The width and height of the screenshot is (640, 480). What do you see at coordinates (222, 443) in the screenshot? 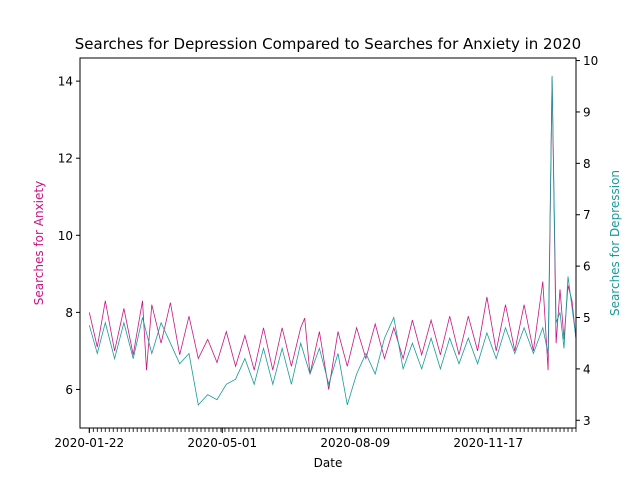
I see `x-tick-label: 2020-05-01` at bounding box center [222, 443].